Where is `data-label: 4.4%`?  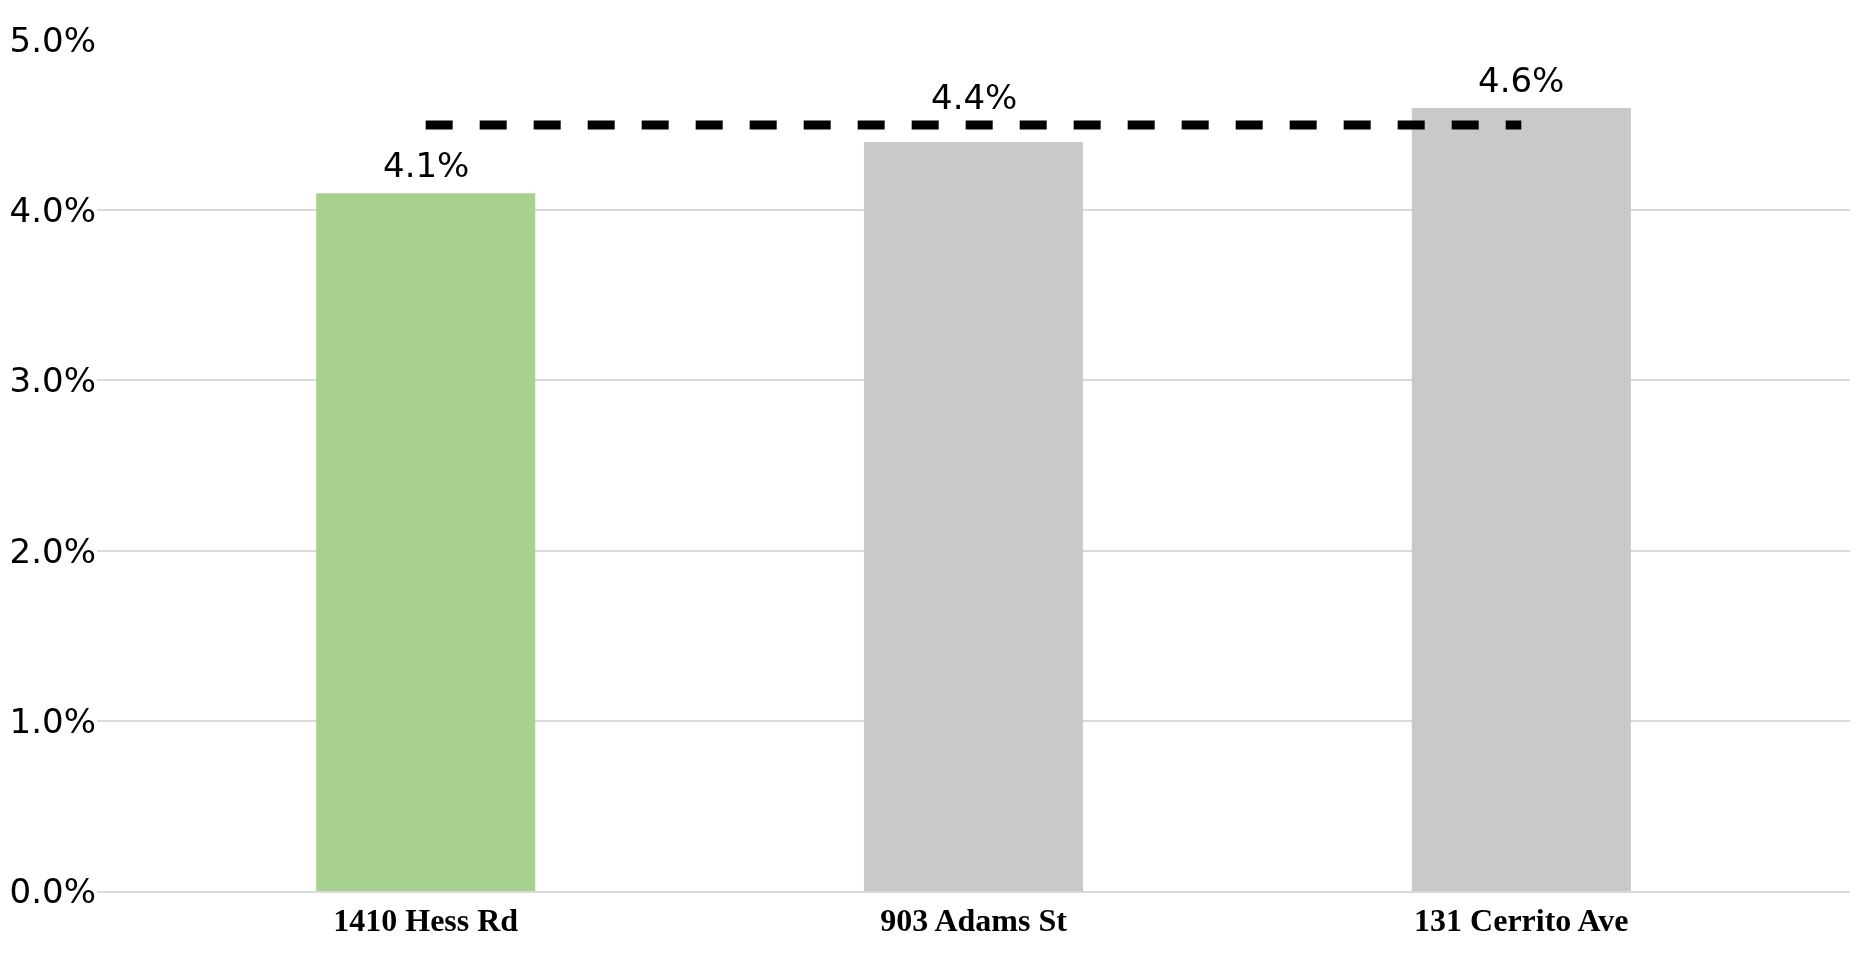
data-label: 4.4% is located at coordinates (974, 97).